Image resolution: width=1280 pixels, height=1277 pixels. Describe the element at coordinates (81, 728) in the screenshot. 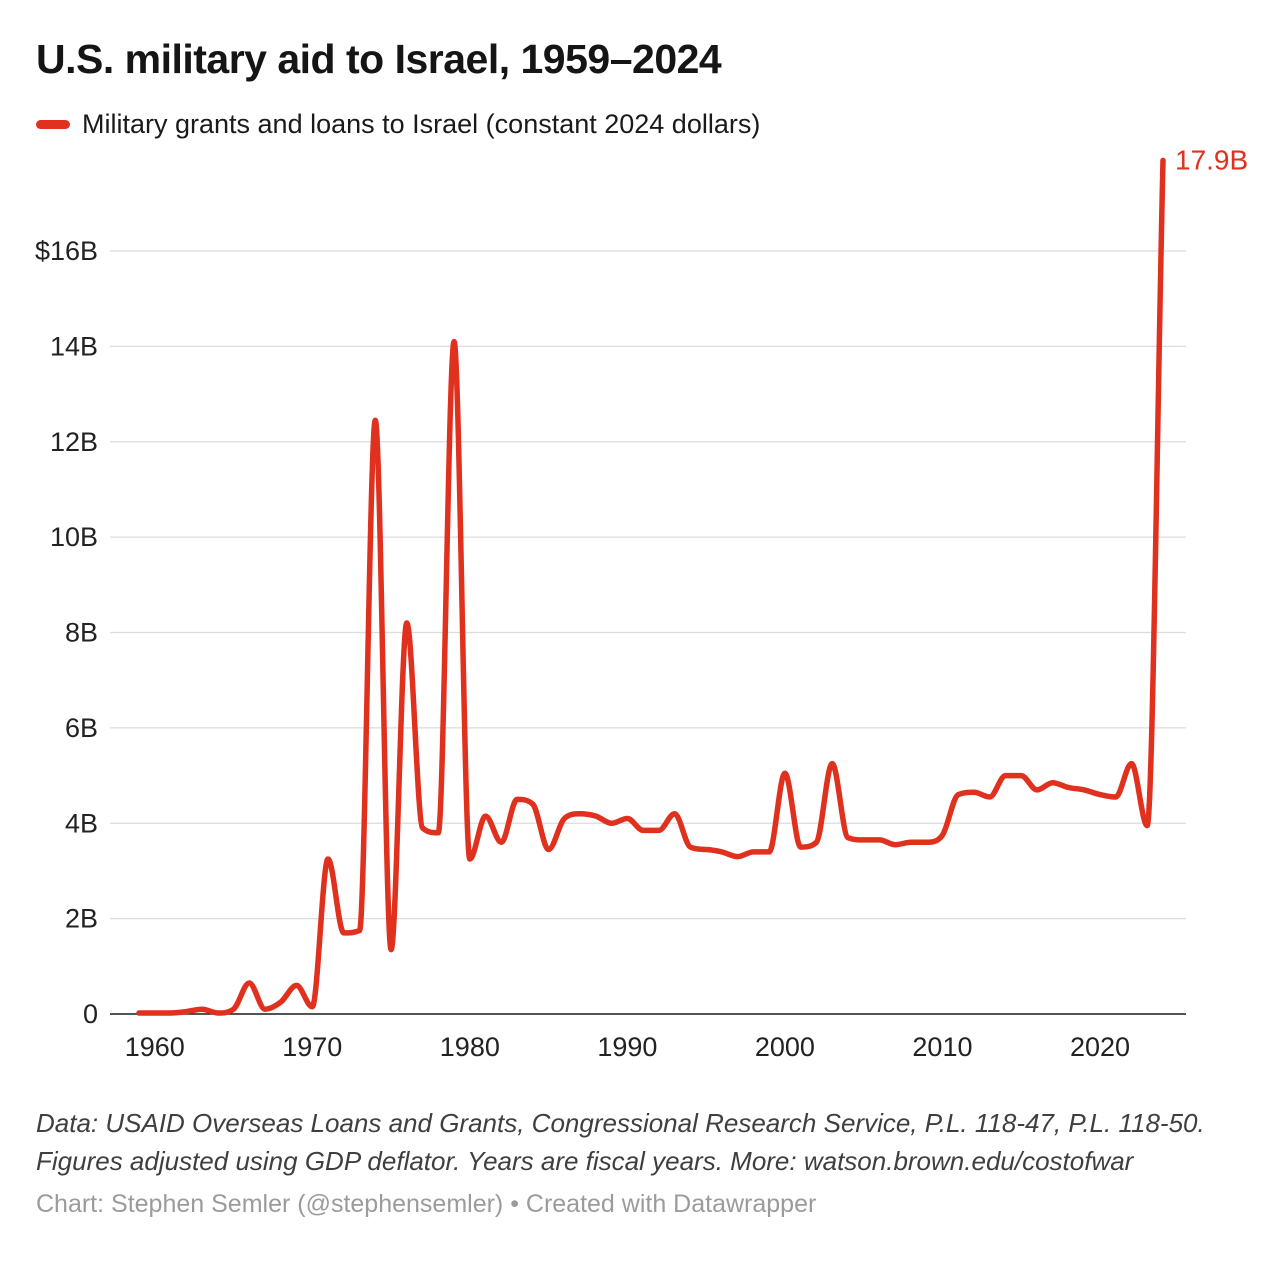

I see `svg-text: 6B` at that location.